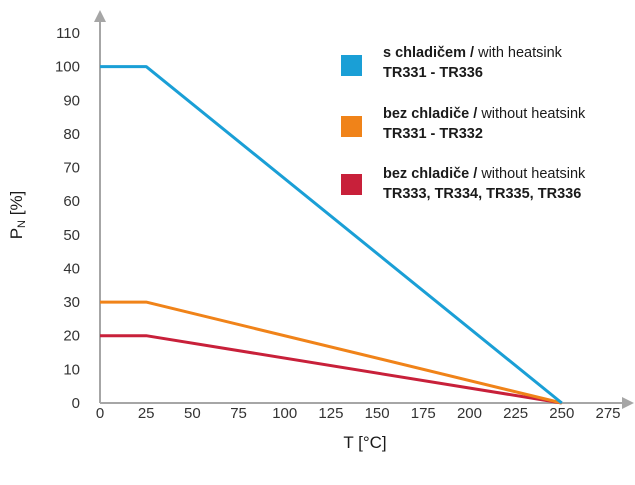  What do you see at coordinates (71, 268) in the screenshot?
I see `y-tick-label: 40` at bounding box center [71, 268].